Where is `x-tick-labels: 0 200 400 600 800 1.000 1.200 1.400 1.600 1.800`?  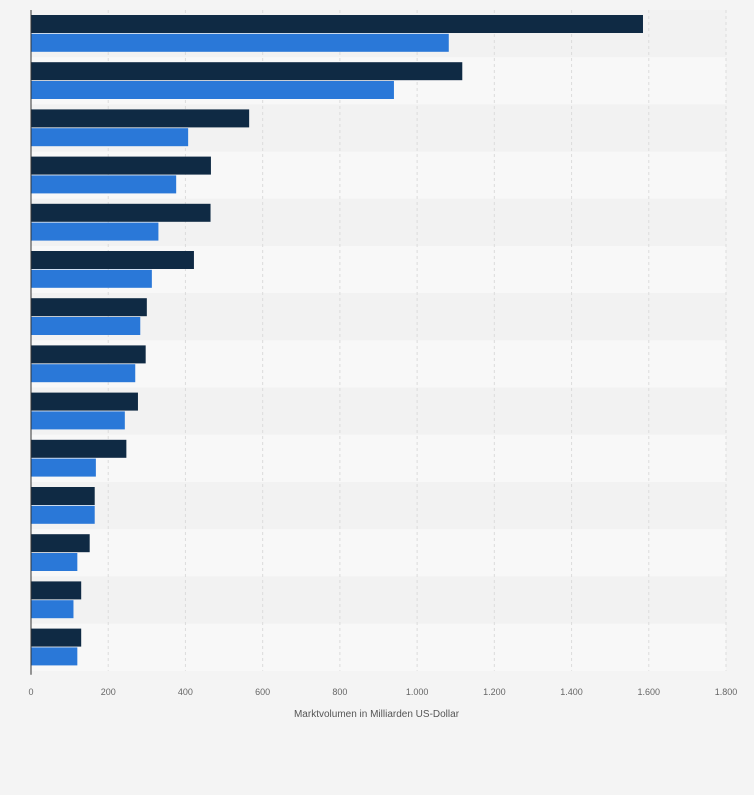
x-tick-labels: 0 200 400 600 800 1.000 1.200 1.400 1.600 1.800 is located at coordinates (382, 692).